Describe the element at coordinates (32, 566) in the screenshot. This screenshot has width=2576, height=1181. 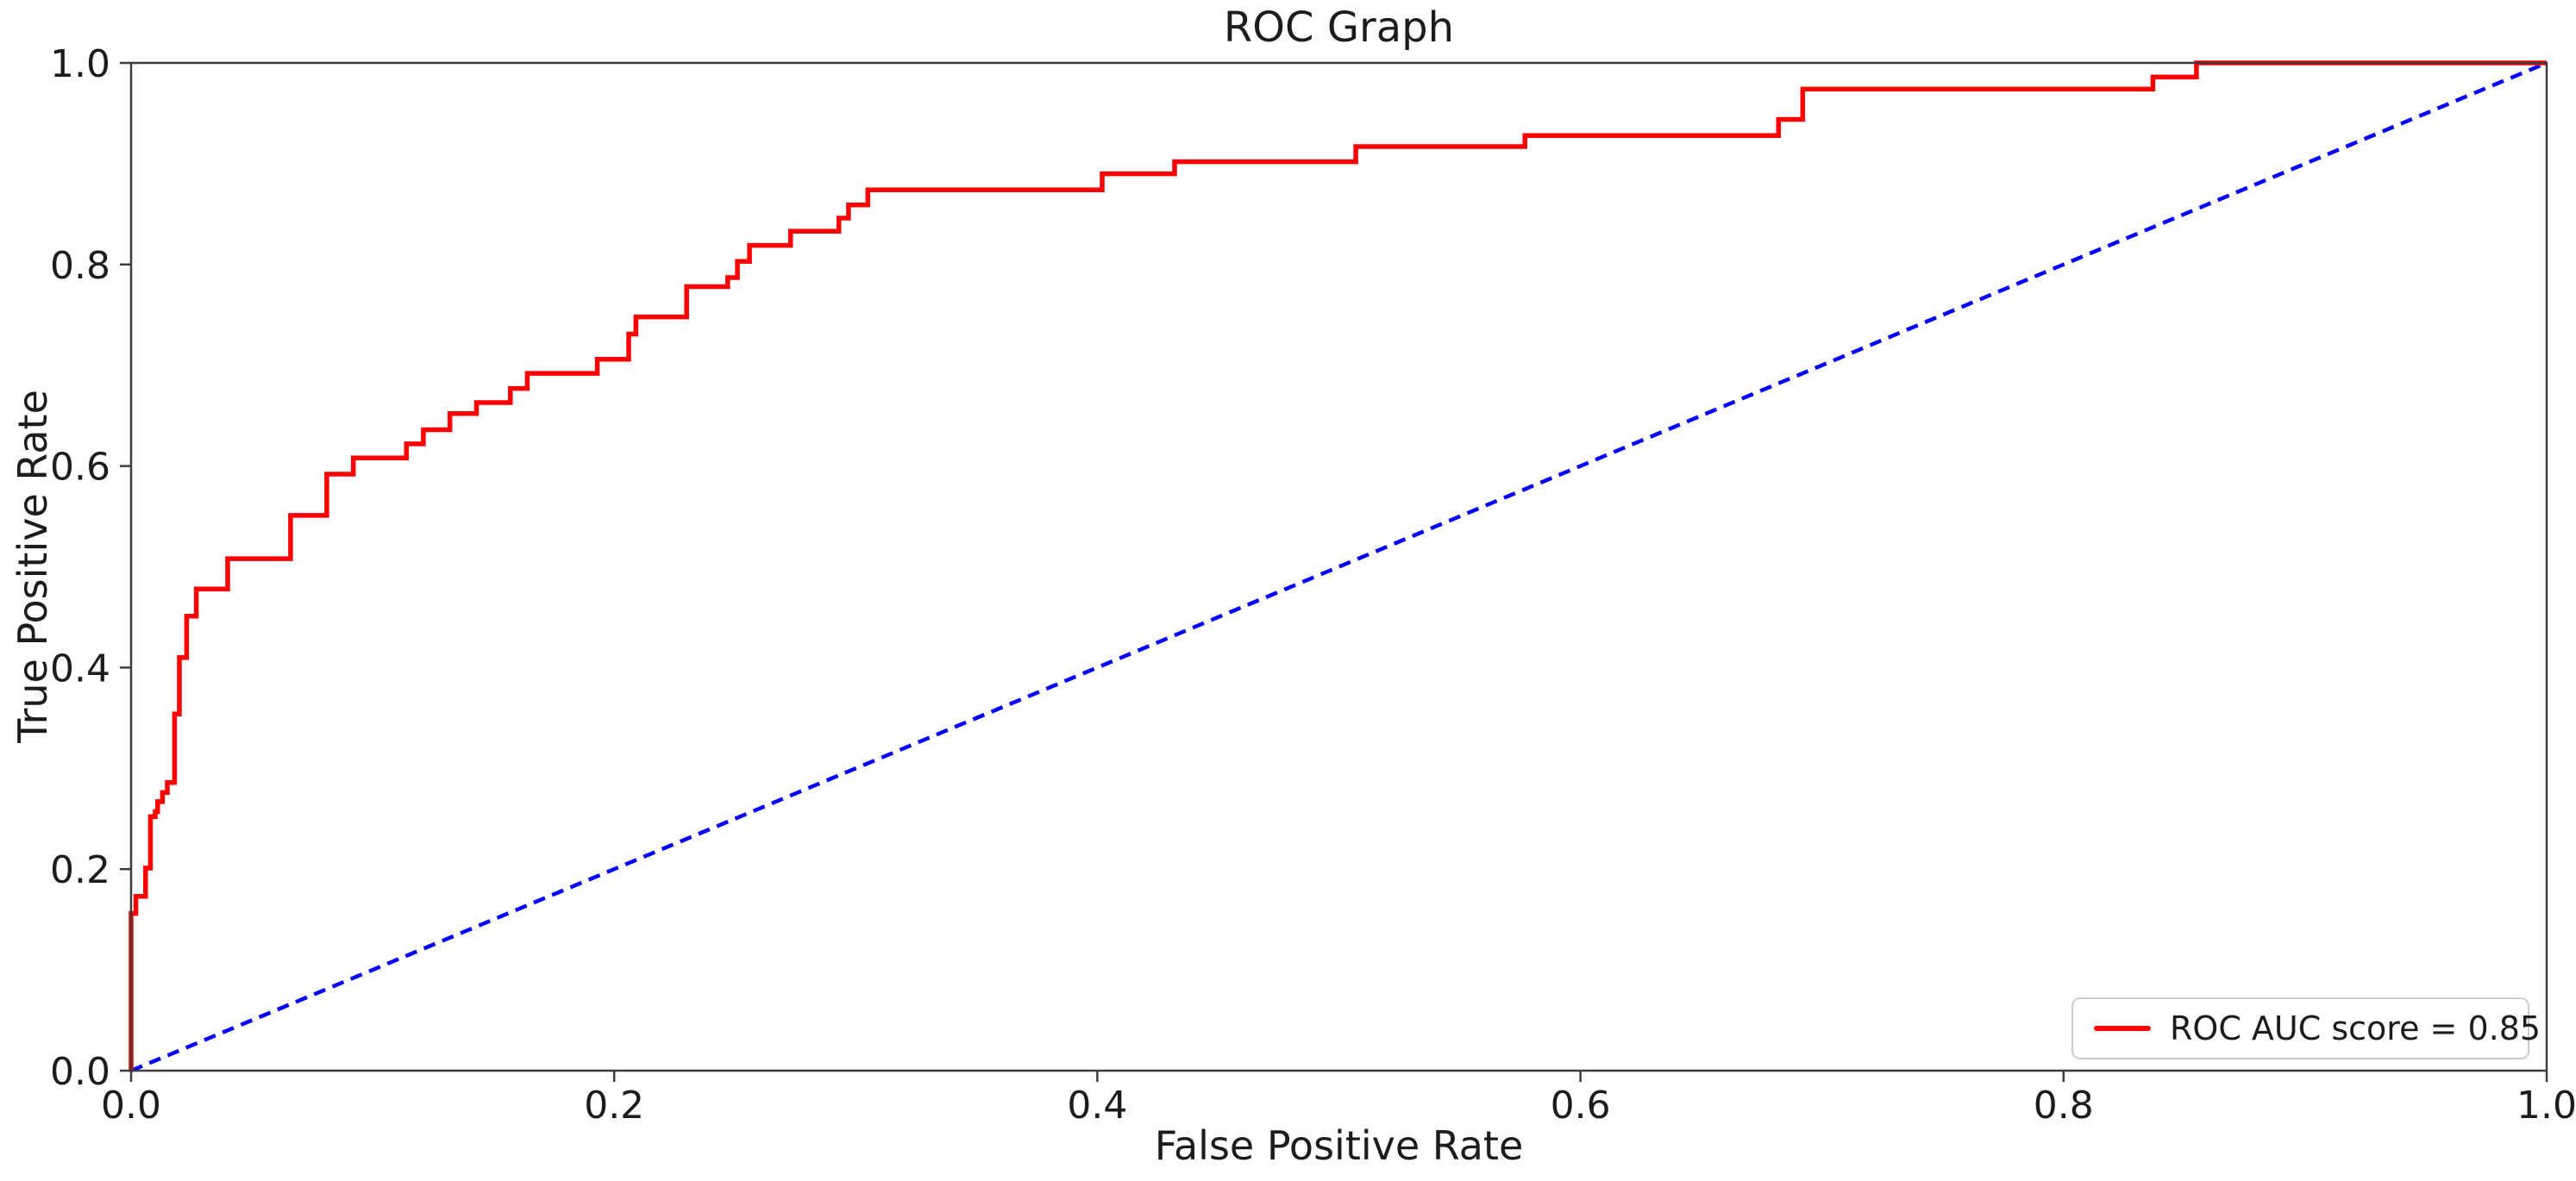
I see `y-axis-label: True Positive Rate` at that location.